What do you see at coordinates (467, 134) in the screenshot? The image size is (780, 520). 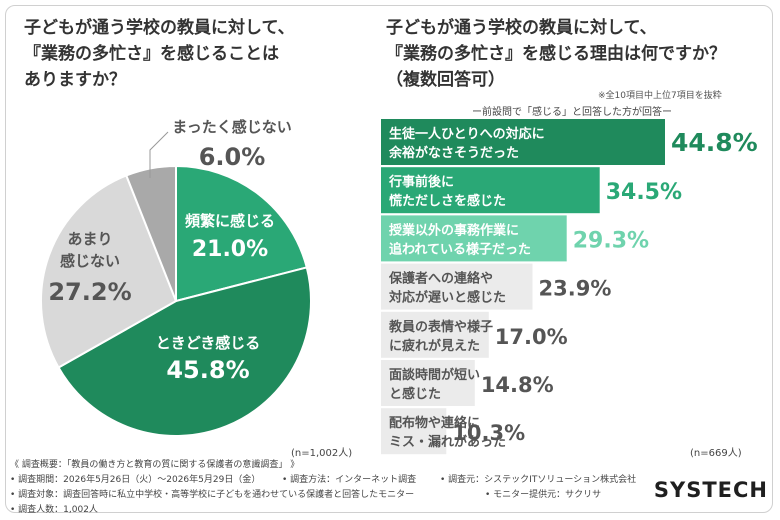 I see `bar-category-label-1: 生徒一人ひとりへの対応に` at bounding box center [467, 134].